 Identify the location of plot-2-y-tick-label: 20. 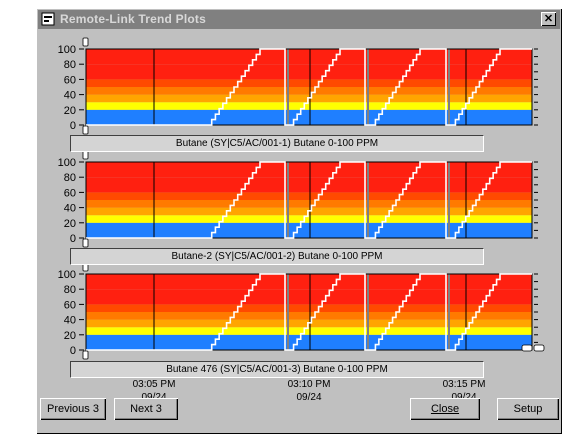
(70, 224).